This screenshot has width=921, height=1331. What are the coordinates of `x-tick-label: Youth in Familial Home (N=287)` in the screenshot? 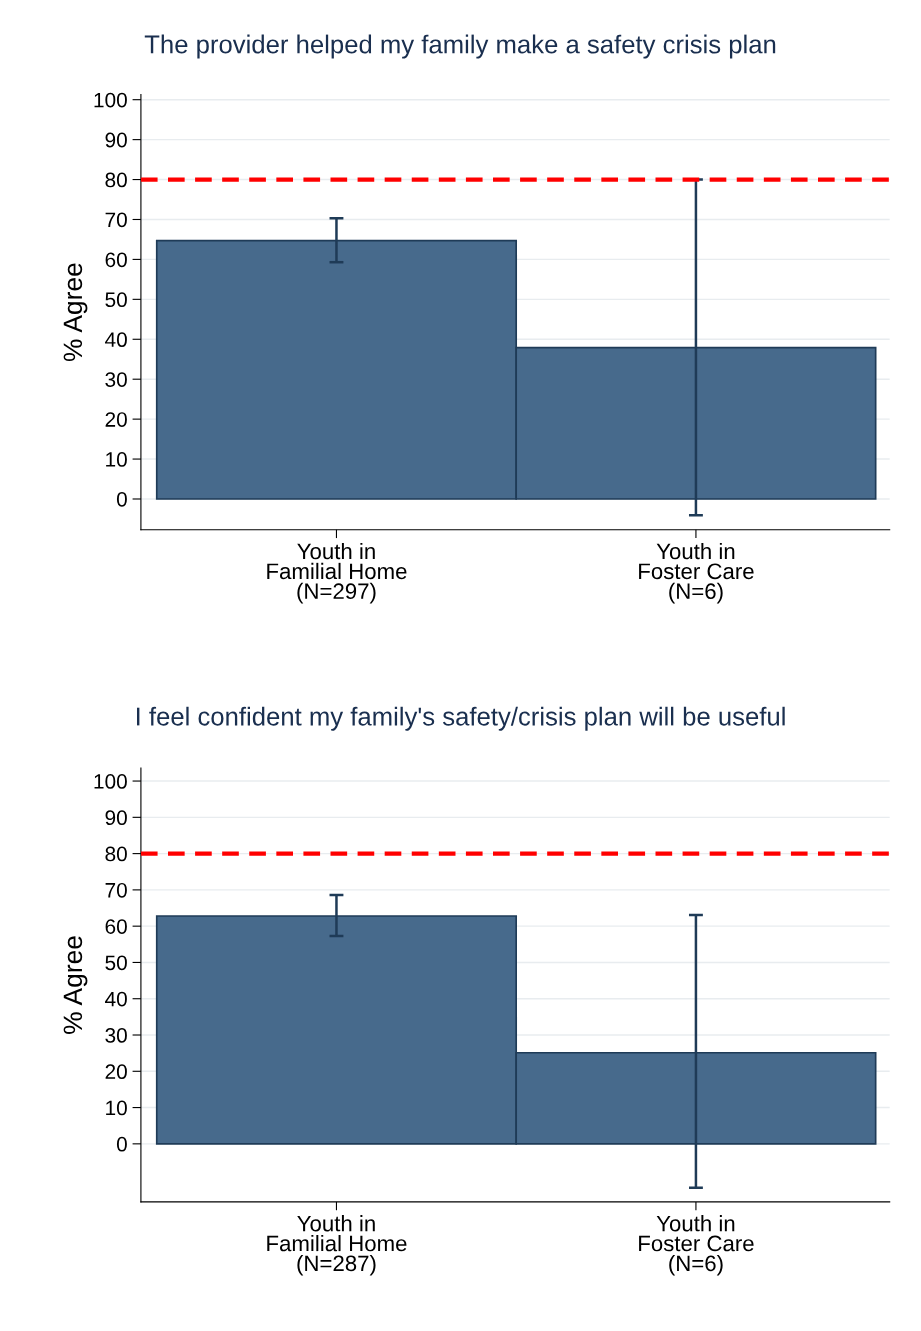 It's located at (337, 1245).